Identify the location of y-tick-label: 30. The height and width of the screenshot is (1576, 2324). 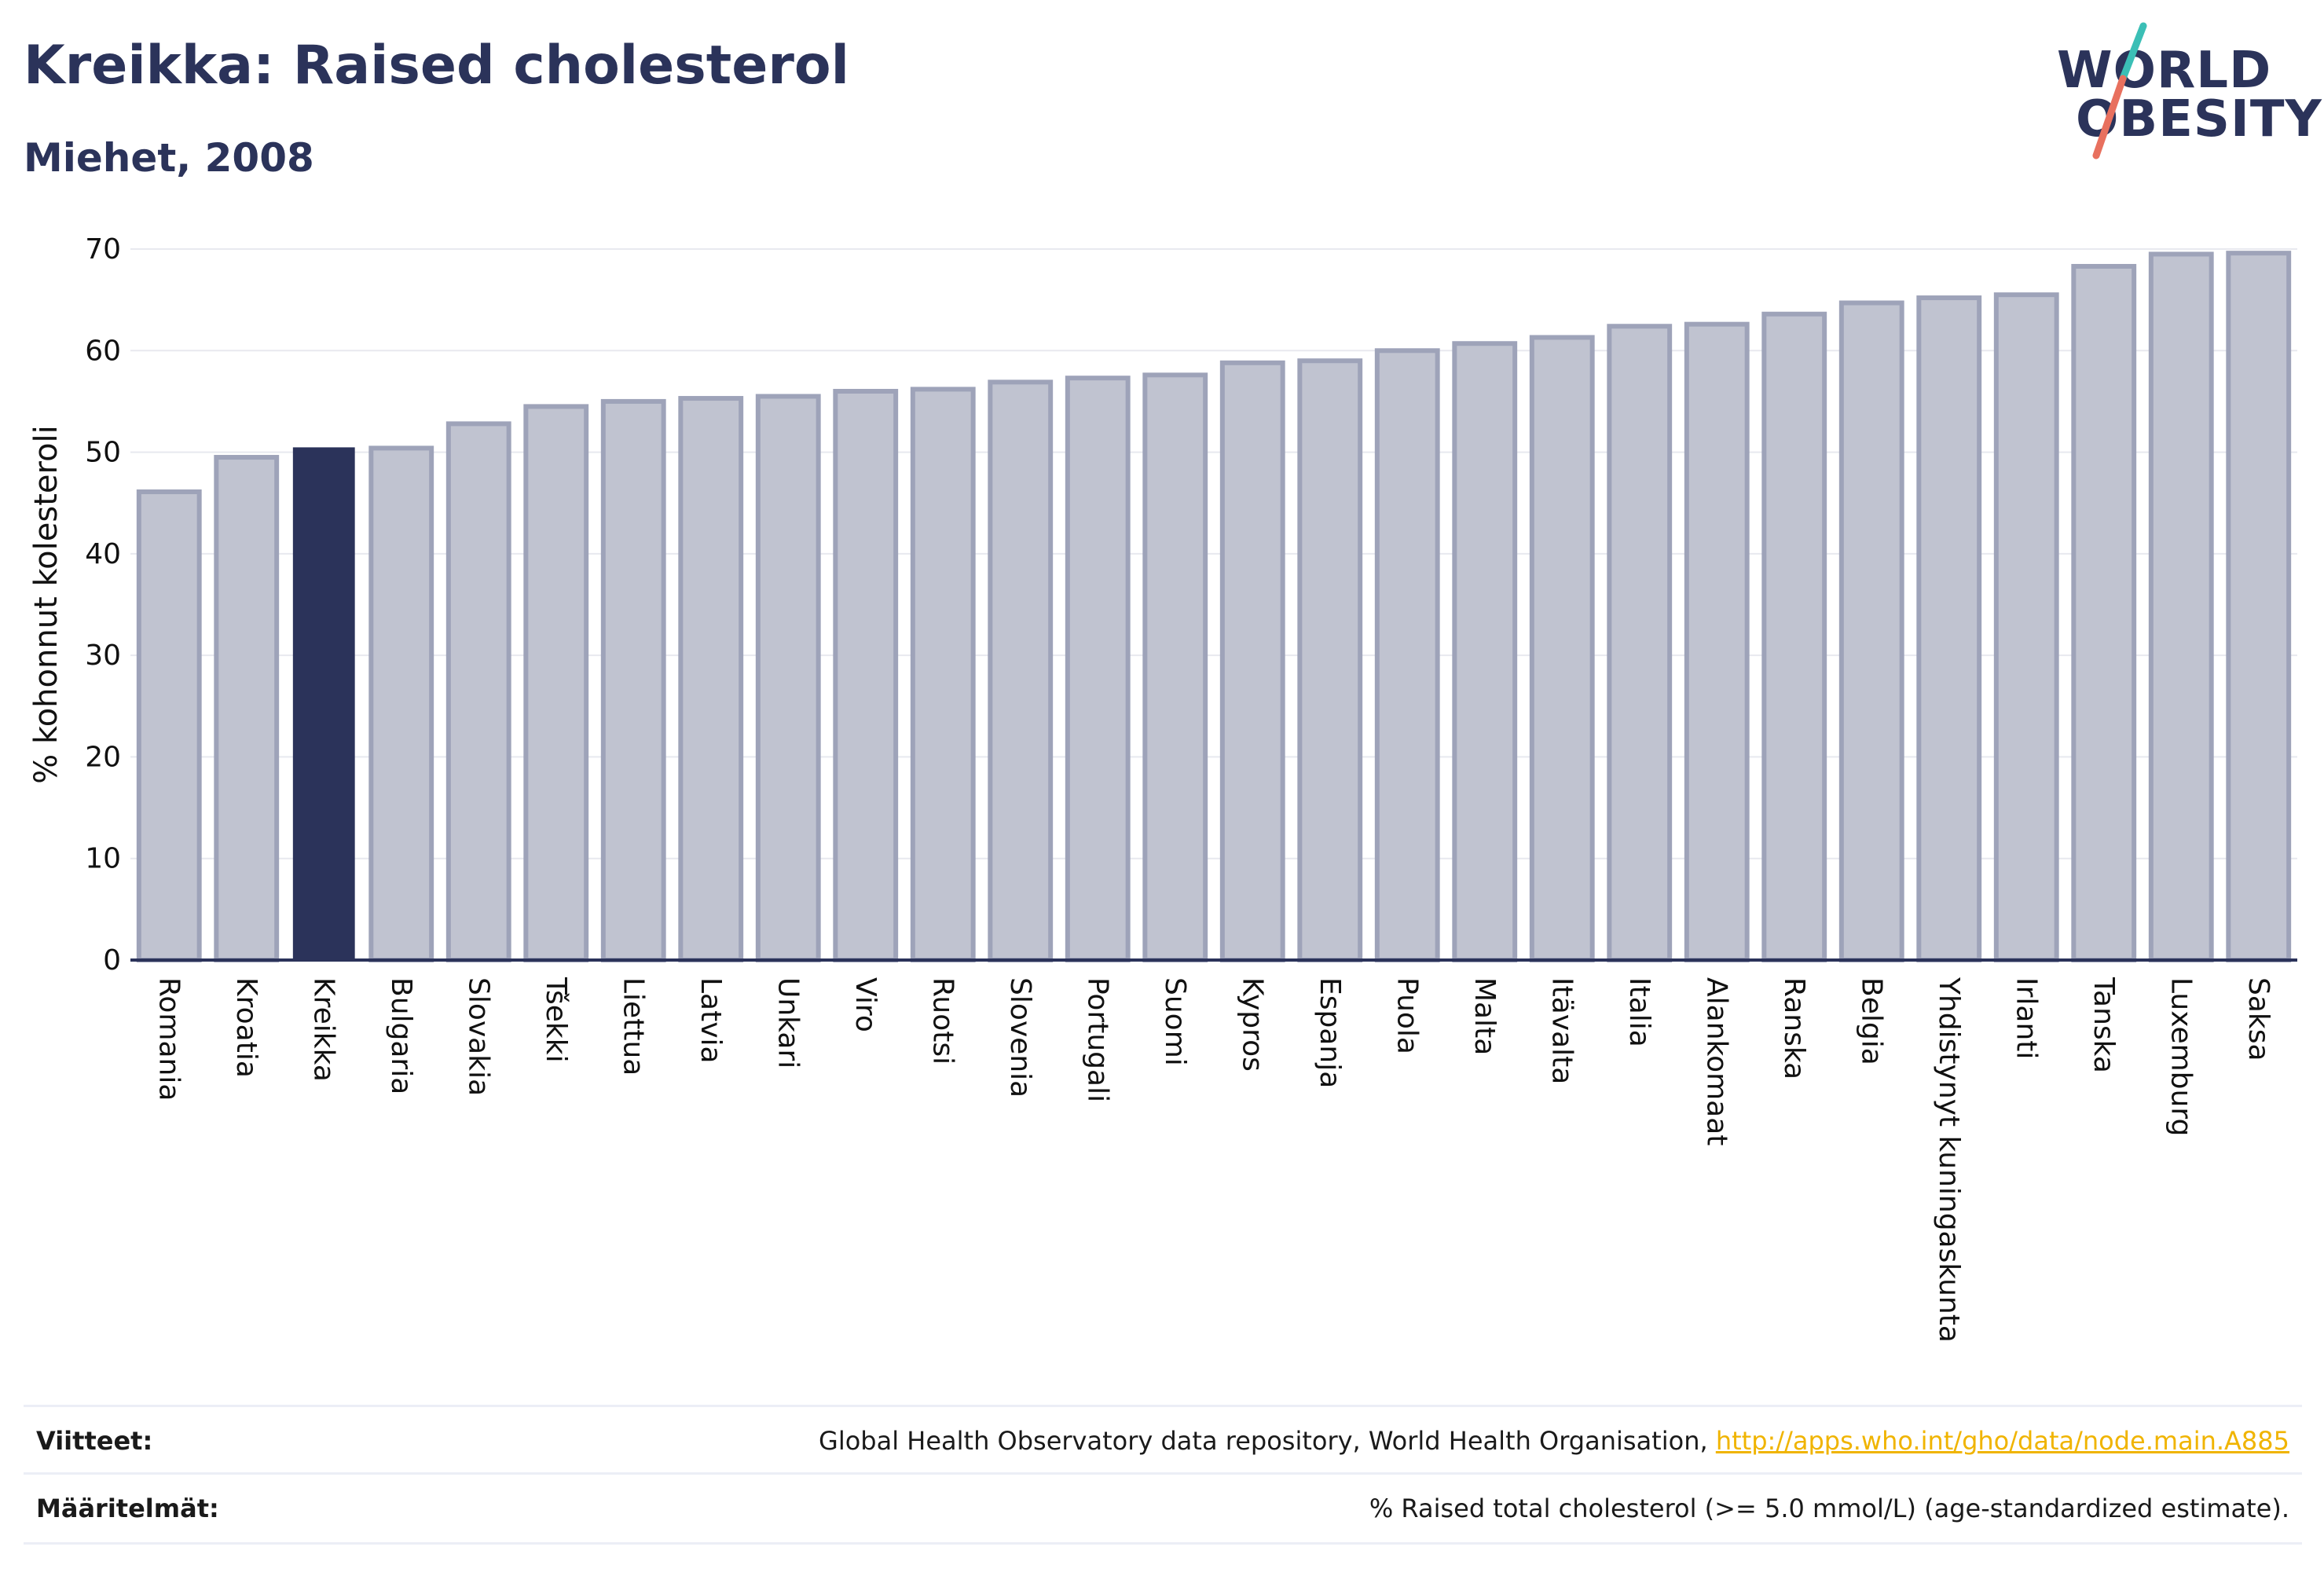
(103, 656).